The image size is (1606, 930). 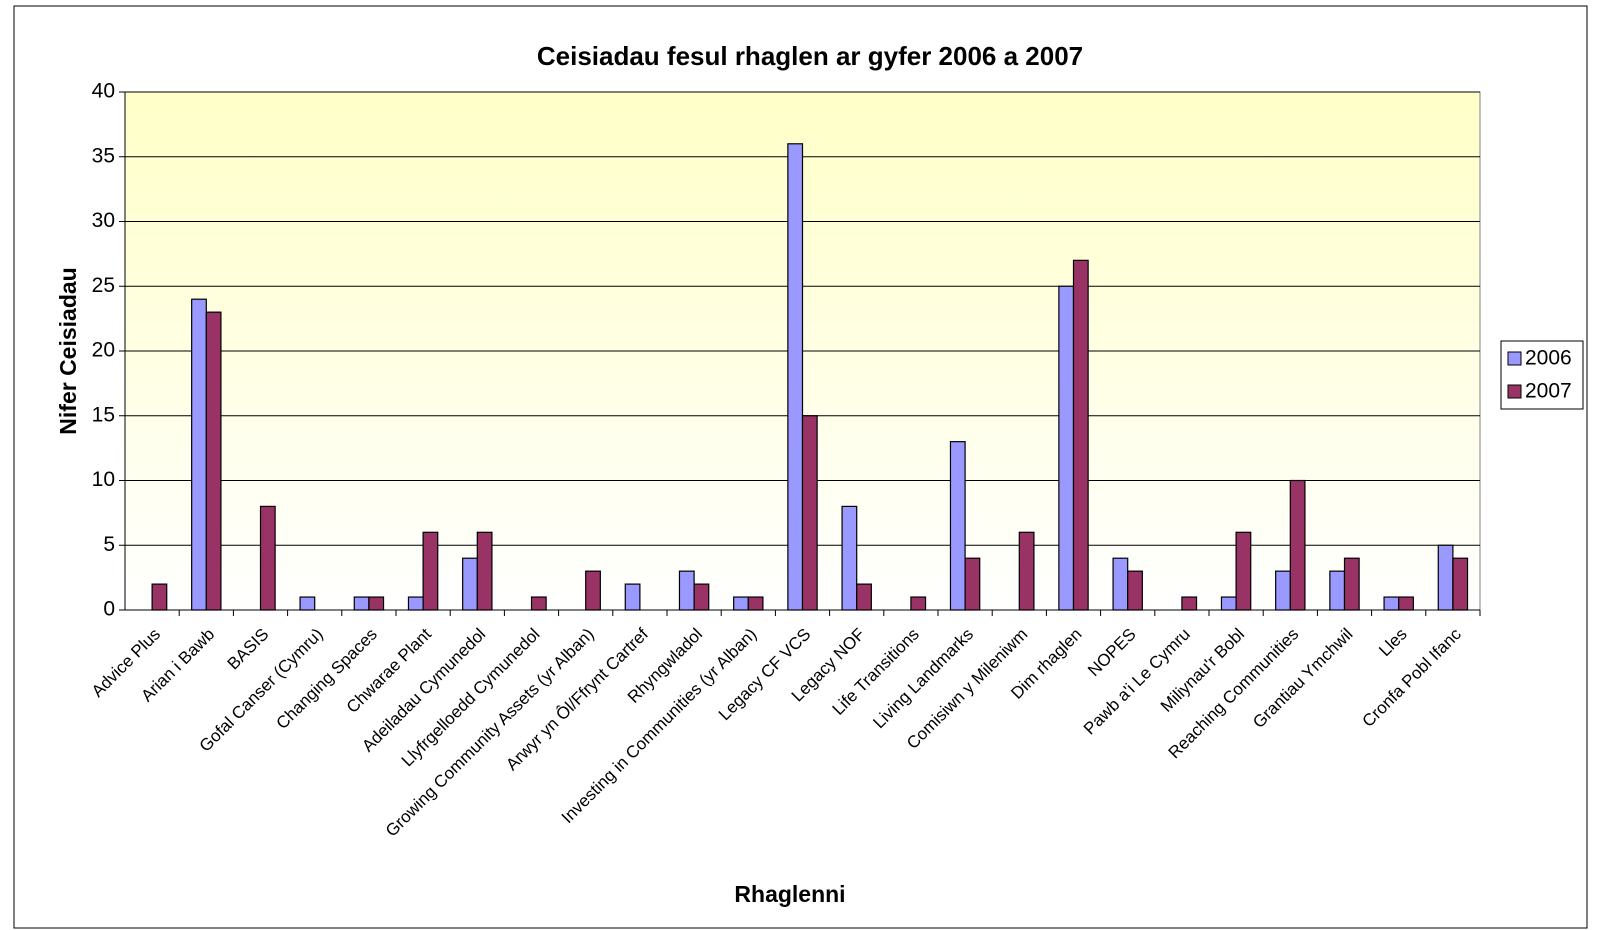 I want to click on y-tick-label: 20, so click(x=103, y=350).